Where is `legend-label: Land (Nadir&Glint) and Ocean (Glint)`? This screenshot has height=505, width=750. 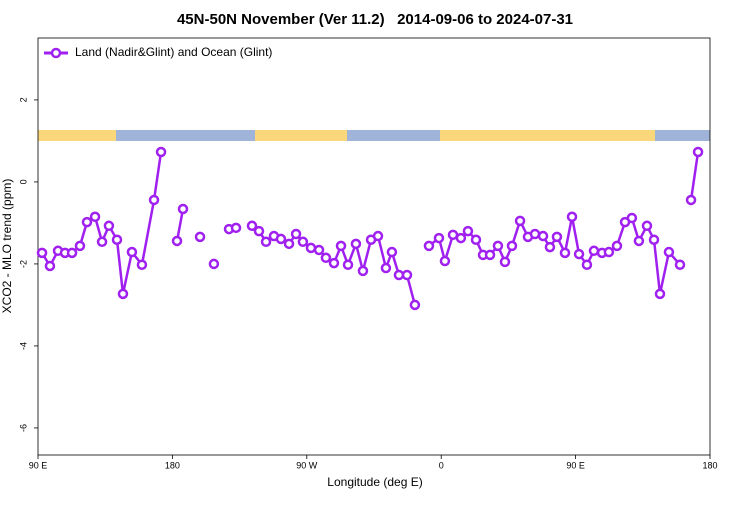
legend-label: Land (Nadir&Glint) and Ocean (Glint) is located at coordinates (173, 52).